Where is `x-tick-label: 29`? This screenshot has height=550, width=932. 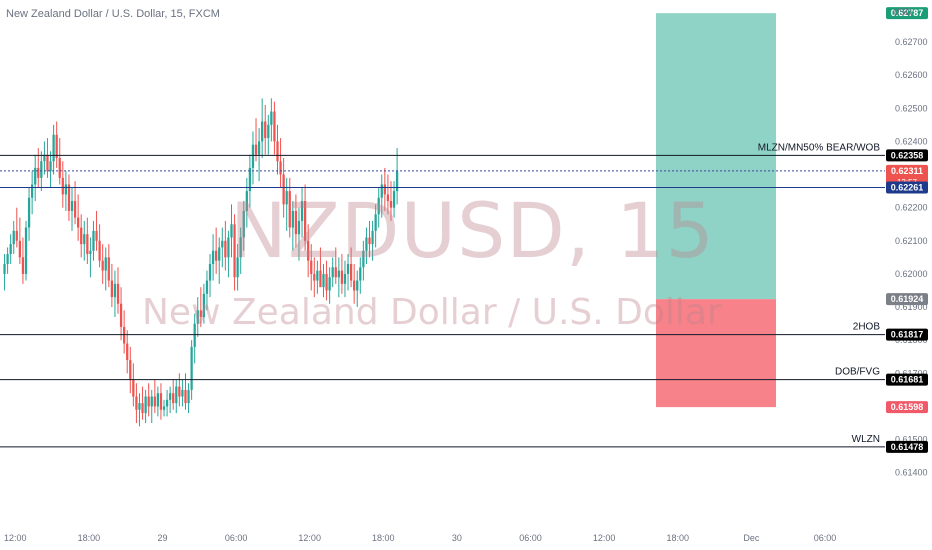
x-tick-label: 29 is located at coordinates (162, 538).